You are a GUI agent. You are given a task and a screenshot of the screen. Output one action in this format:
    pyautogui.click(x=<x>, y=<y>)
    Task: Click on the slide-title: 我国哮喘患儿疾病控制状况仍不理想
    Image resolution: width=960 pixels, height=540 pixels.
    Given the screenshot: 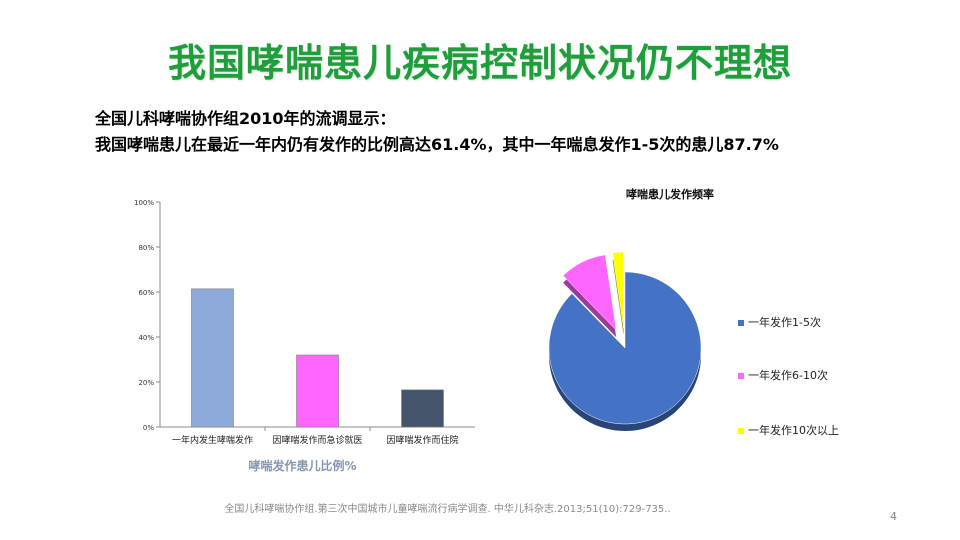 What is the action you would take?
    pyautogui.click(x=479, y=63)
    